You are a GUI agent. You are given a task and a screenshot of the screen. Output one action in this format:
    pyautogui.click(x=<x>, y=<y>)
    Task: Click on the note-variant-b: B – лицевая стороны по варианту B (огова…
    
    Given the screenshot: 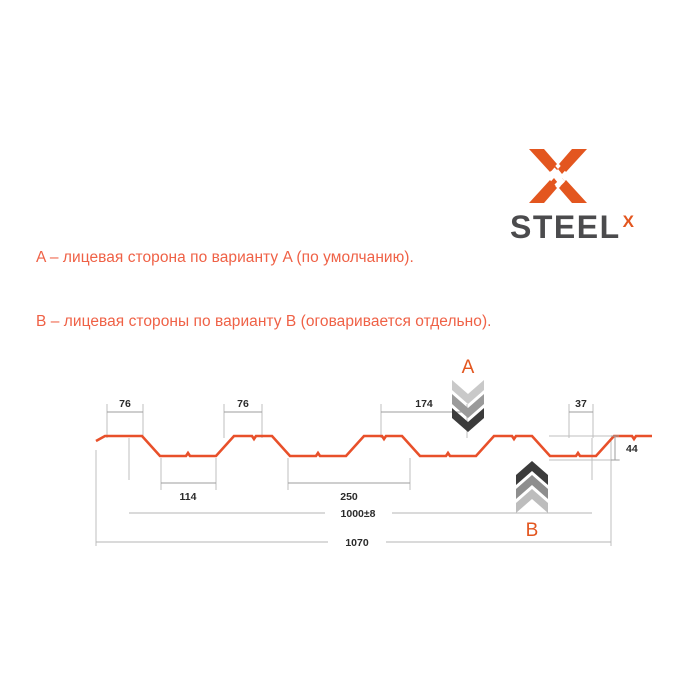 What is the action you would take?
    pyautogui.click(x=264, y=321)
    